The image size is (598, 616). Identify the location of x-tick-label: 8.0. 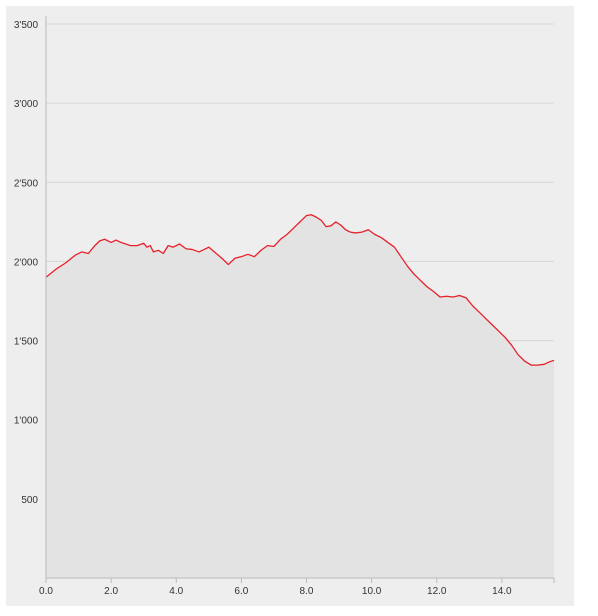
(307, 591).